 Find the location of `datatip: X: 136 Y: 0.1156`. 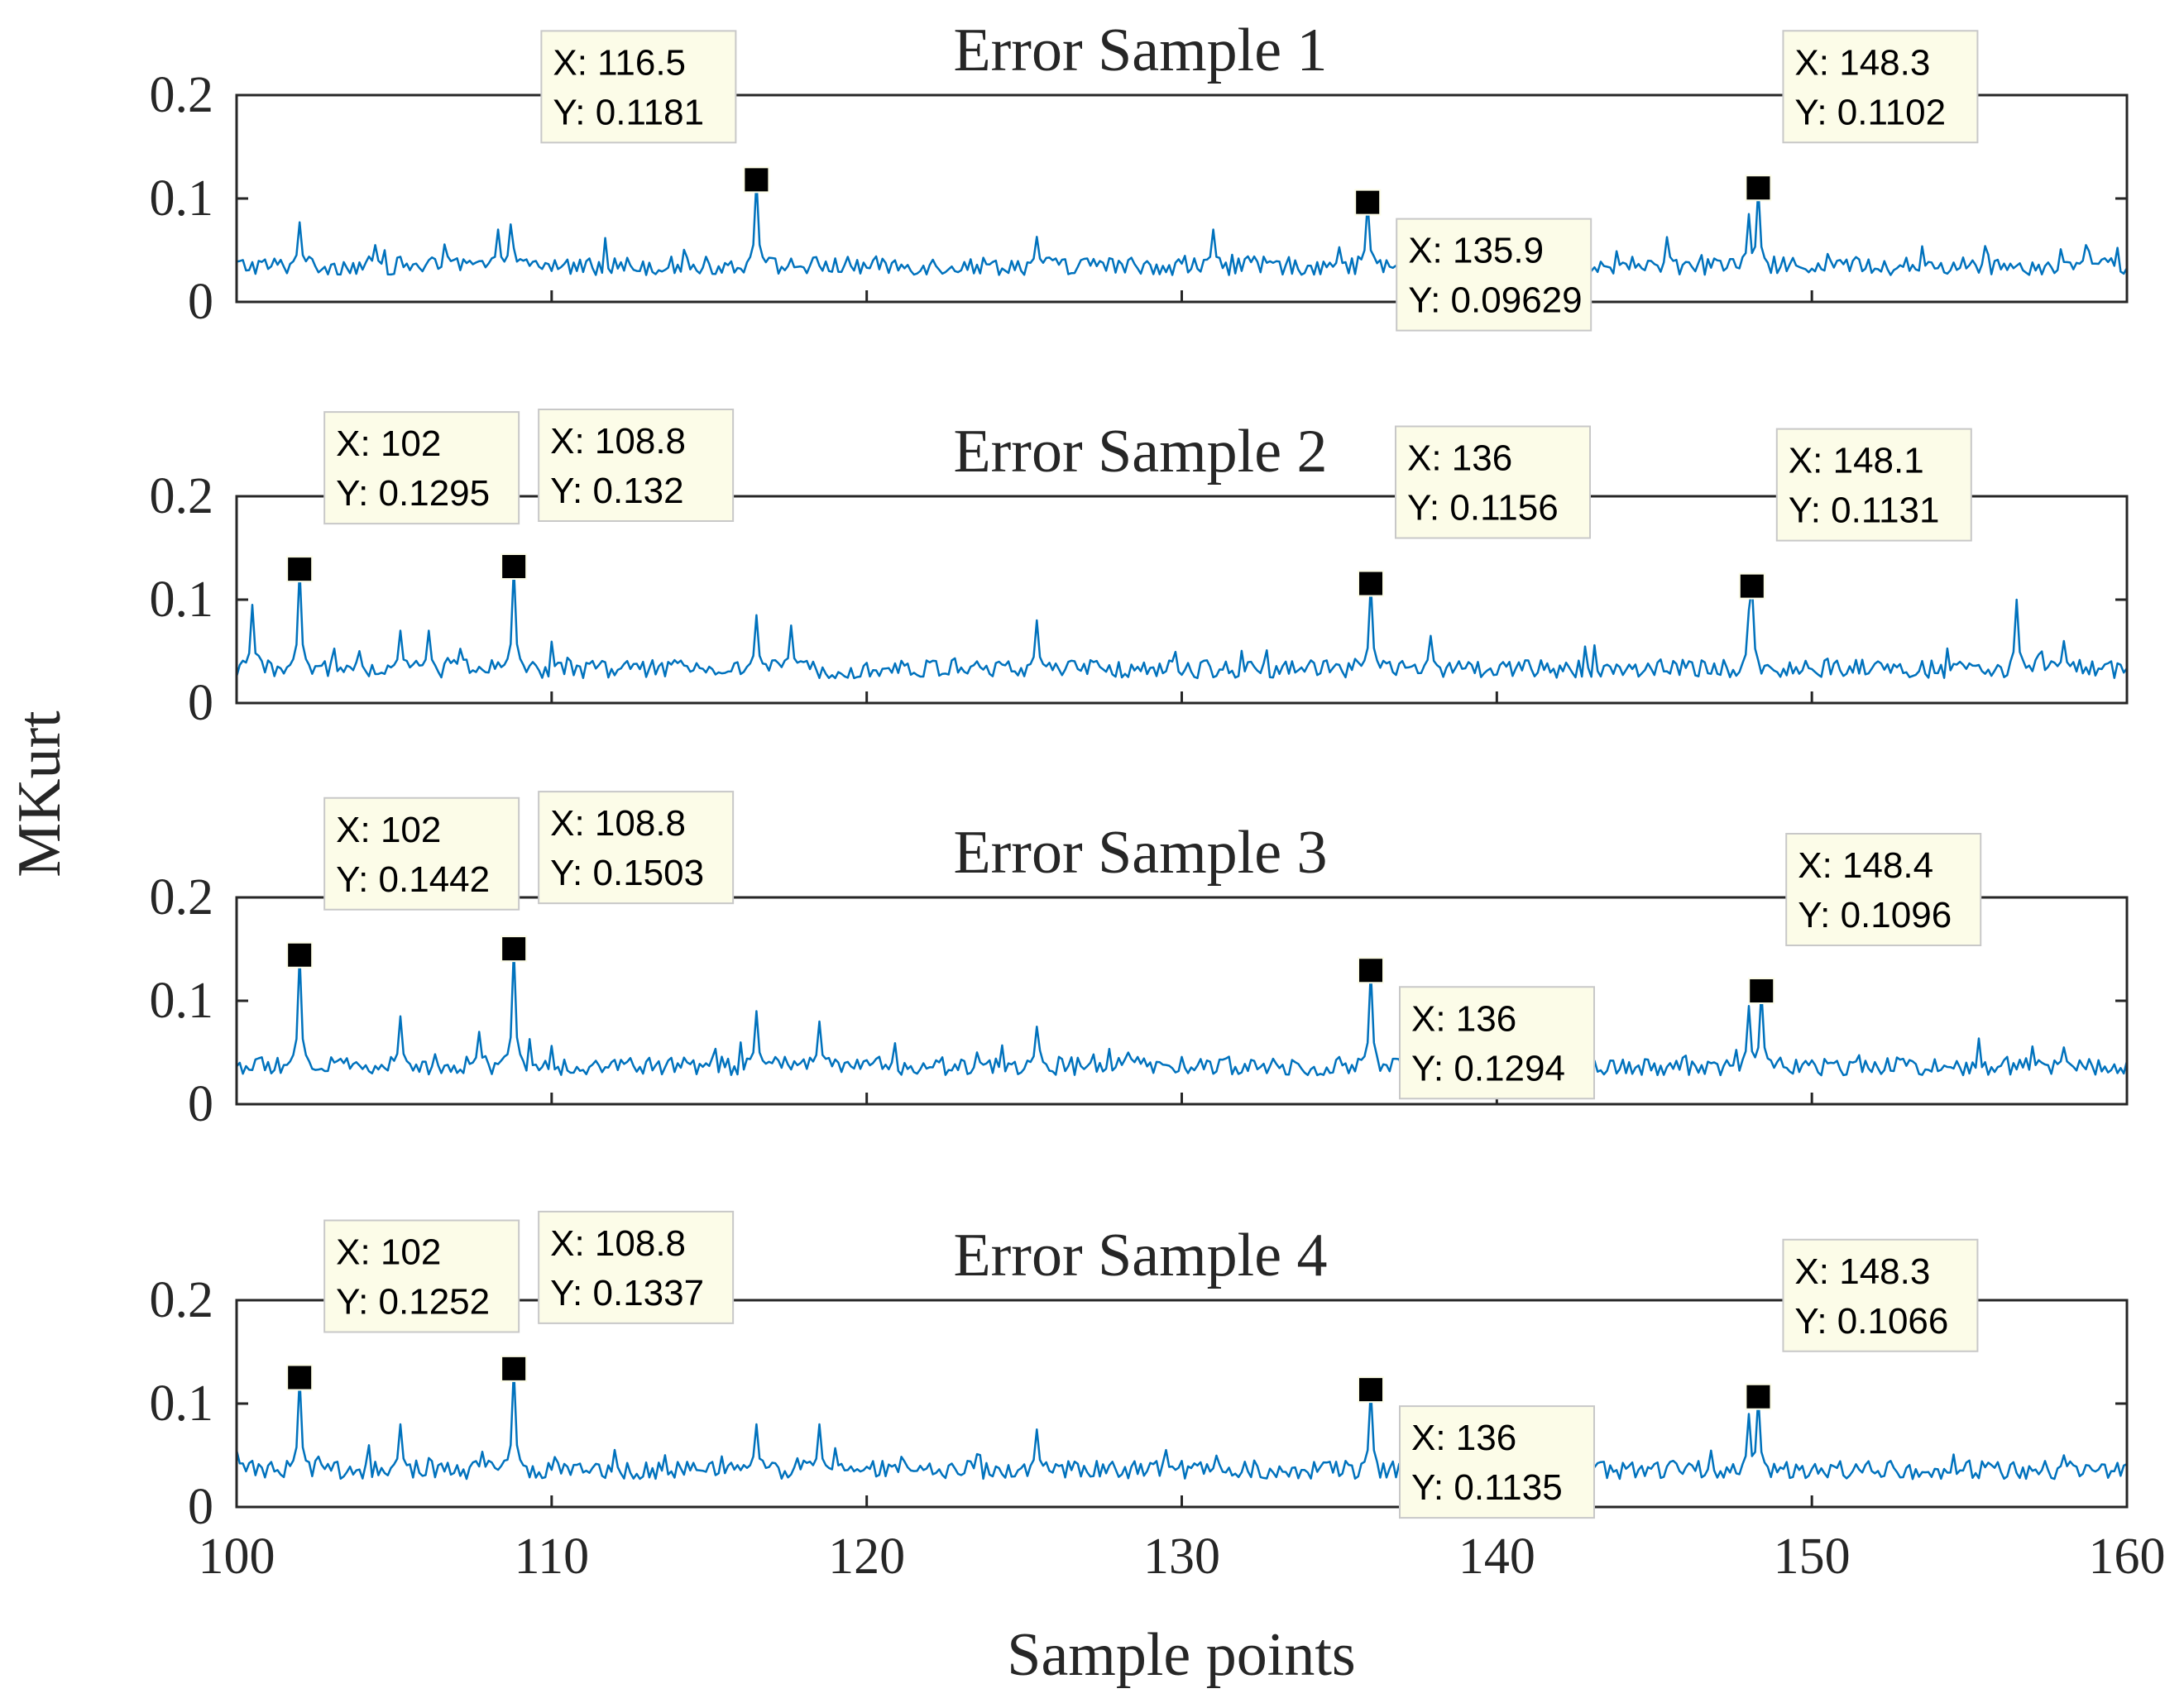

datatip: X: 136 Y: 0.1156 is located at coordinates (1493, 482).